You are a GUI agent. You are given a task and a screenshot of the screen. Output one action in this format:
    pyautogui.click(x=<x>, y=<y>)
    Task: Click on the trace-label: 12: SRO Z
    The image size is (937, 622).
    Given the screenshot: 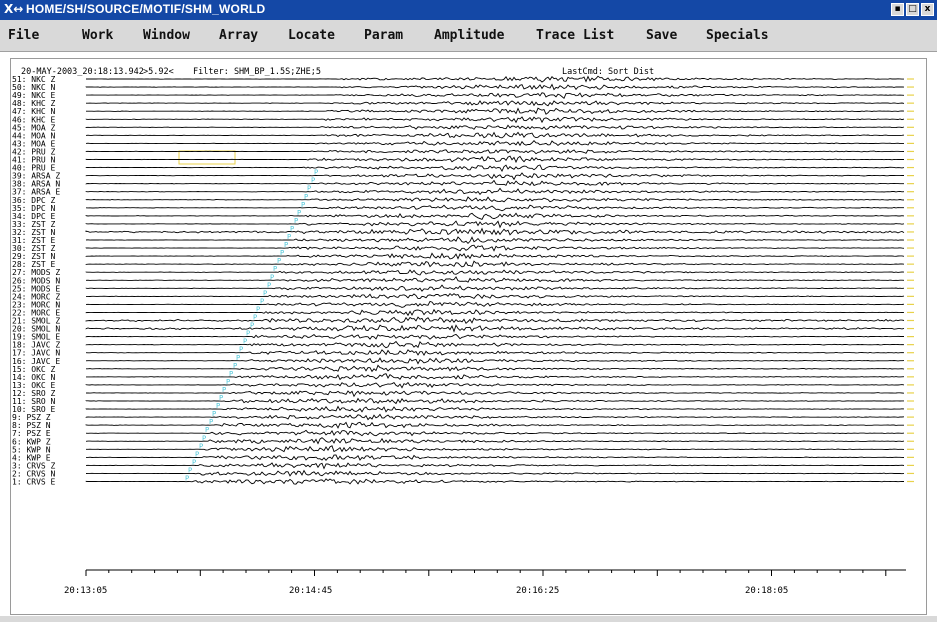 What is the action you would take?
    pyautogui.click(x=34, y=393)
    